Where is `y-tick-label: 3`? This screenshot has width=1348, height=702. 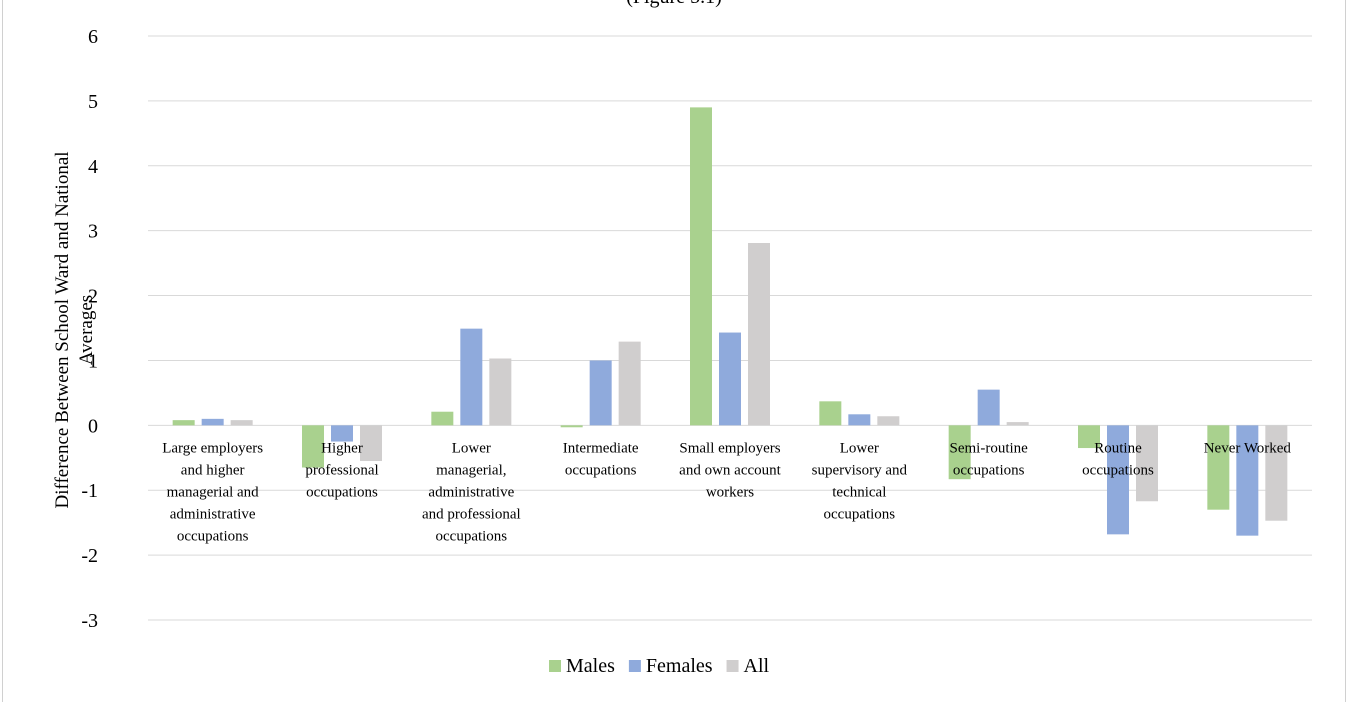
y-tick-label: 3 is located at coordinates (93, 232).